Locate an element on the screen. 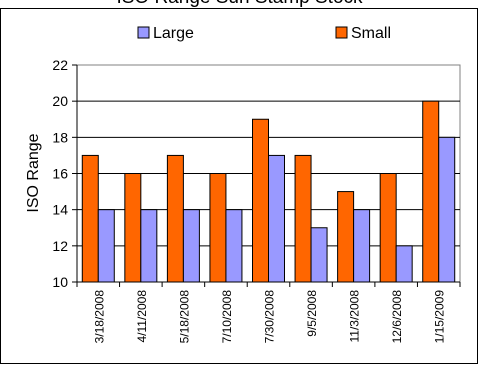 The width and height of the screenshot is (479, 370). chart-title: ISO Range Sun Stamp Stock is located at coordinates (239, 4).